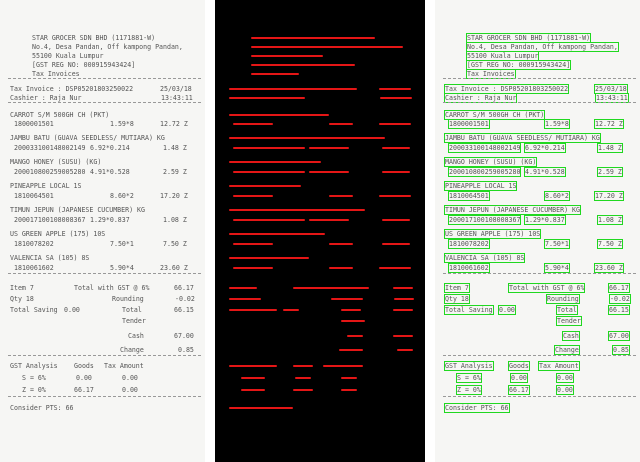 The height and width of the screenshot is (462, 640). What do you see at coordinates (469, 244) in the screenshot?
I see `boxed-text-cell: 1810078202` at bounding box center [469, 244].